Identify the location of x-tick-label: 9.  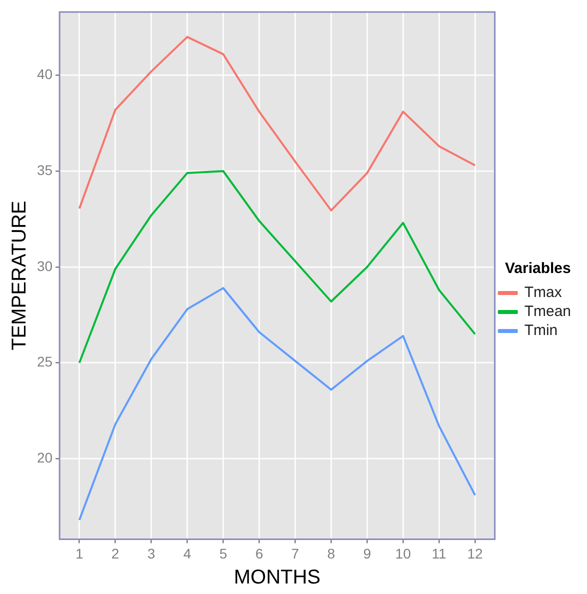
(367, 553).